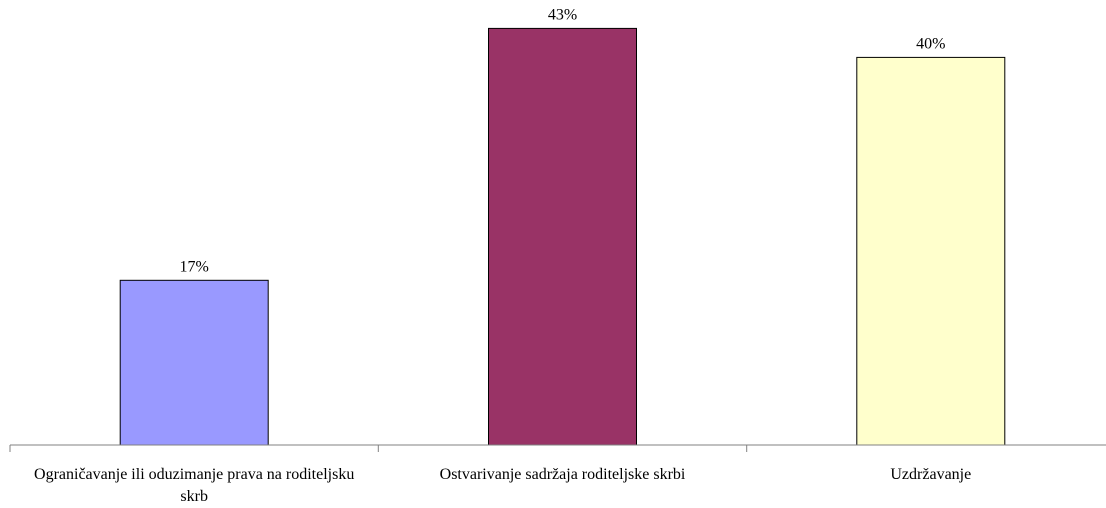 The width and height of the screenshot is (1106, 508). What do you see at coordinates (931, 474) in the screenshot?
I see `x-tick-label: Uzdržavanje` at bounding box center [931, 474].